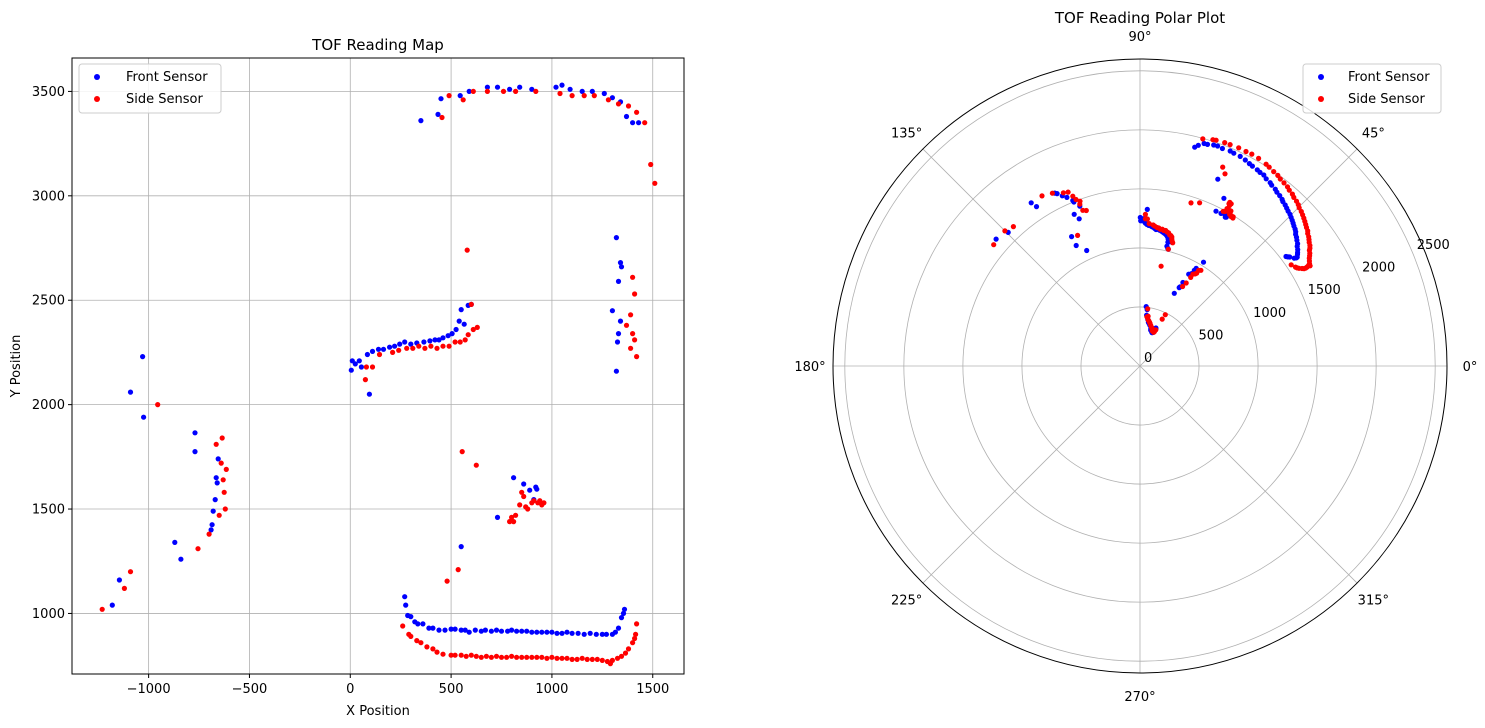 This screenshot has height=728, width=1485. What do you see at coordinates (48, 405) in the screenshot?
I see `y-tick-label: 2000` at bounding box center [48, 405].